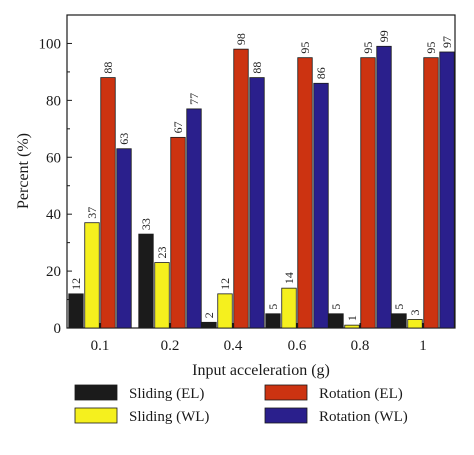  Describe the element at coordinates (92, 213) in the screenshot. I see `data-label: 37` at that location.